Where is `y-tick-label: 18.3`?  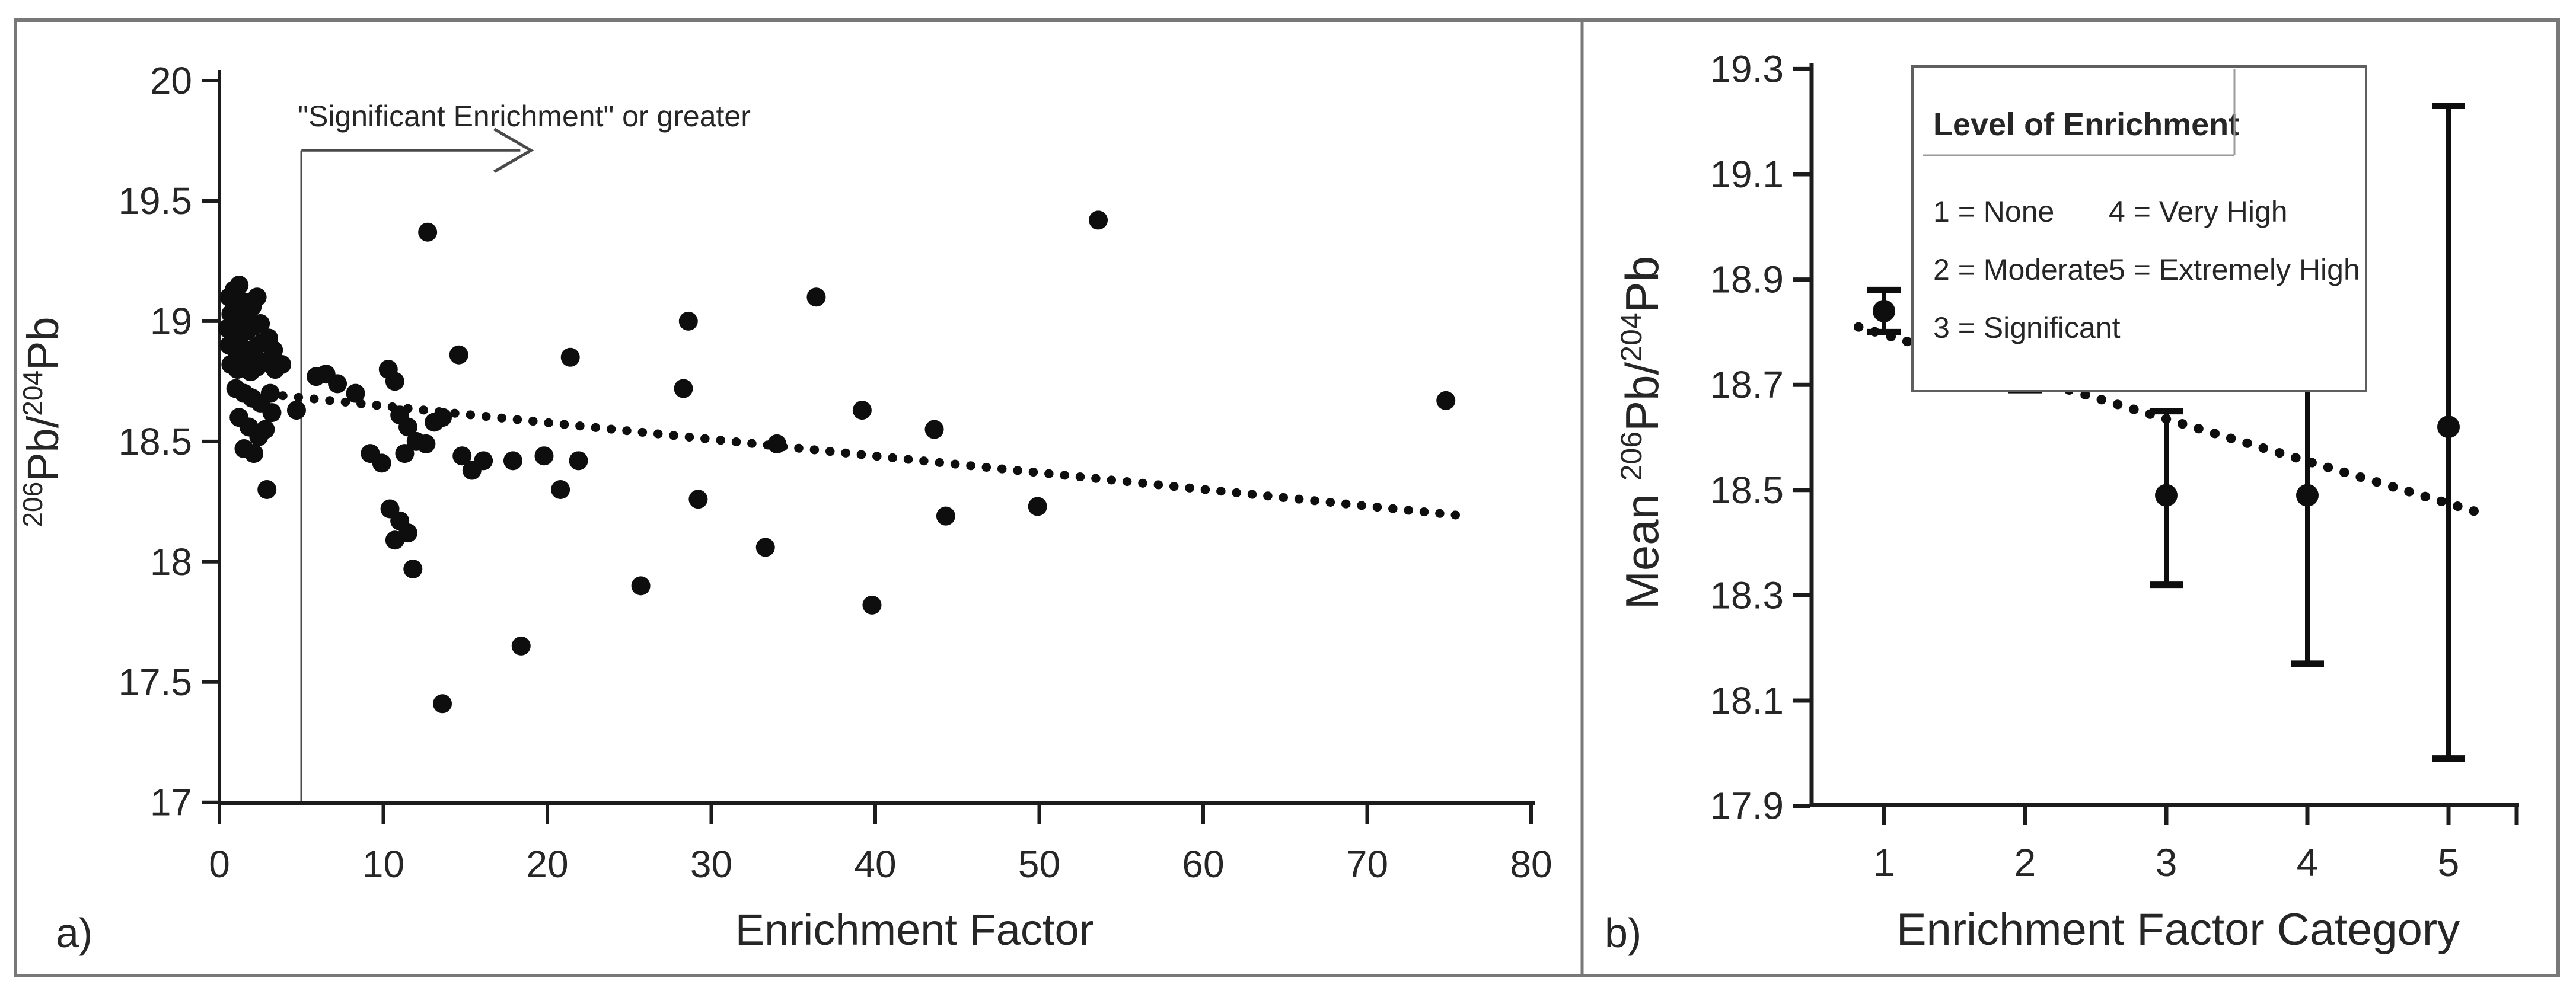
y-tick-label: 18.3 is located at coordinates (1747, 595).